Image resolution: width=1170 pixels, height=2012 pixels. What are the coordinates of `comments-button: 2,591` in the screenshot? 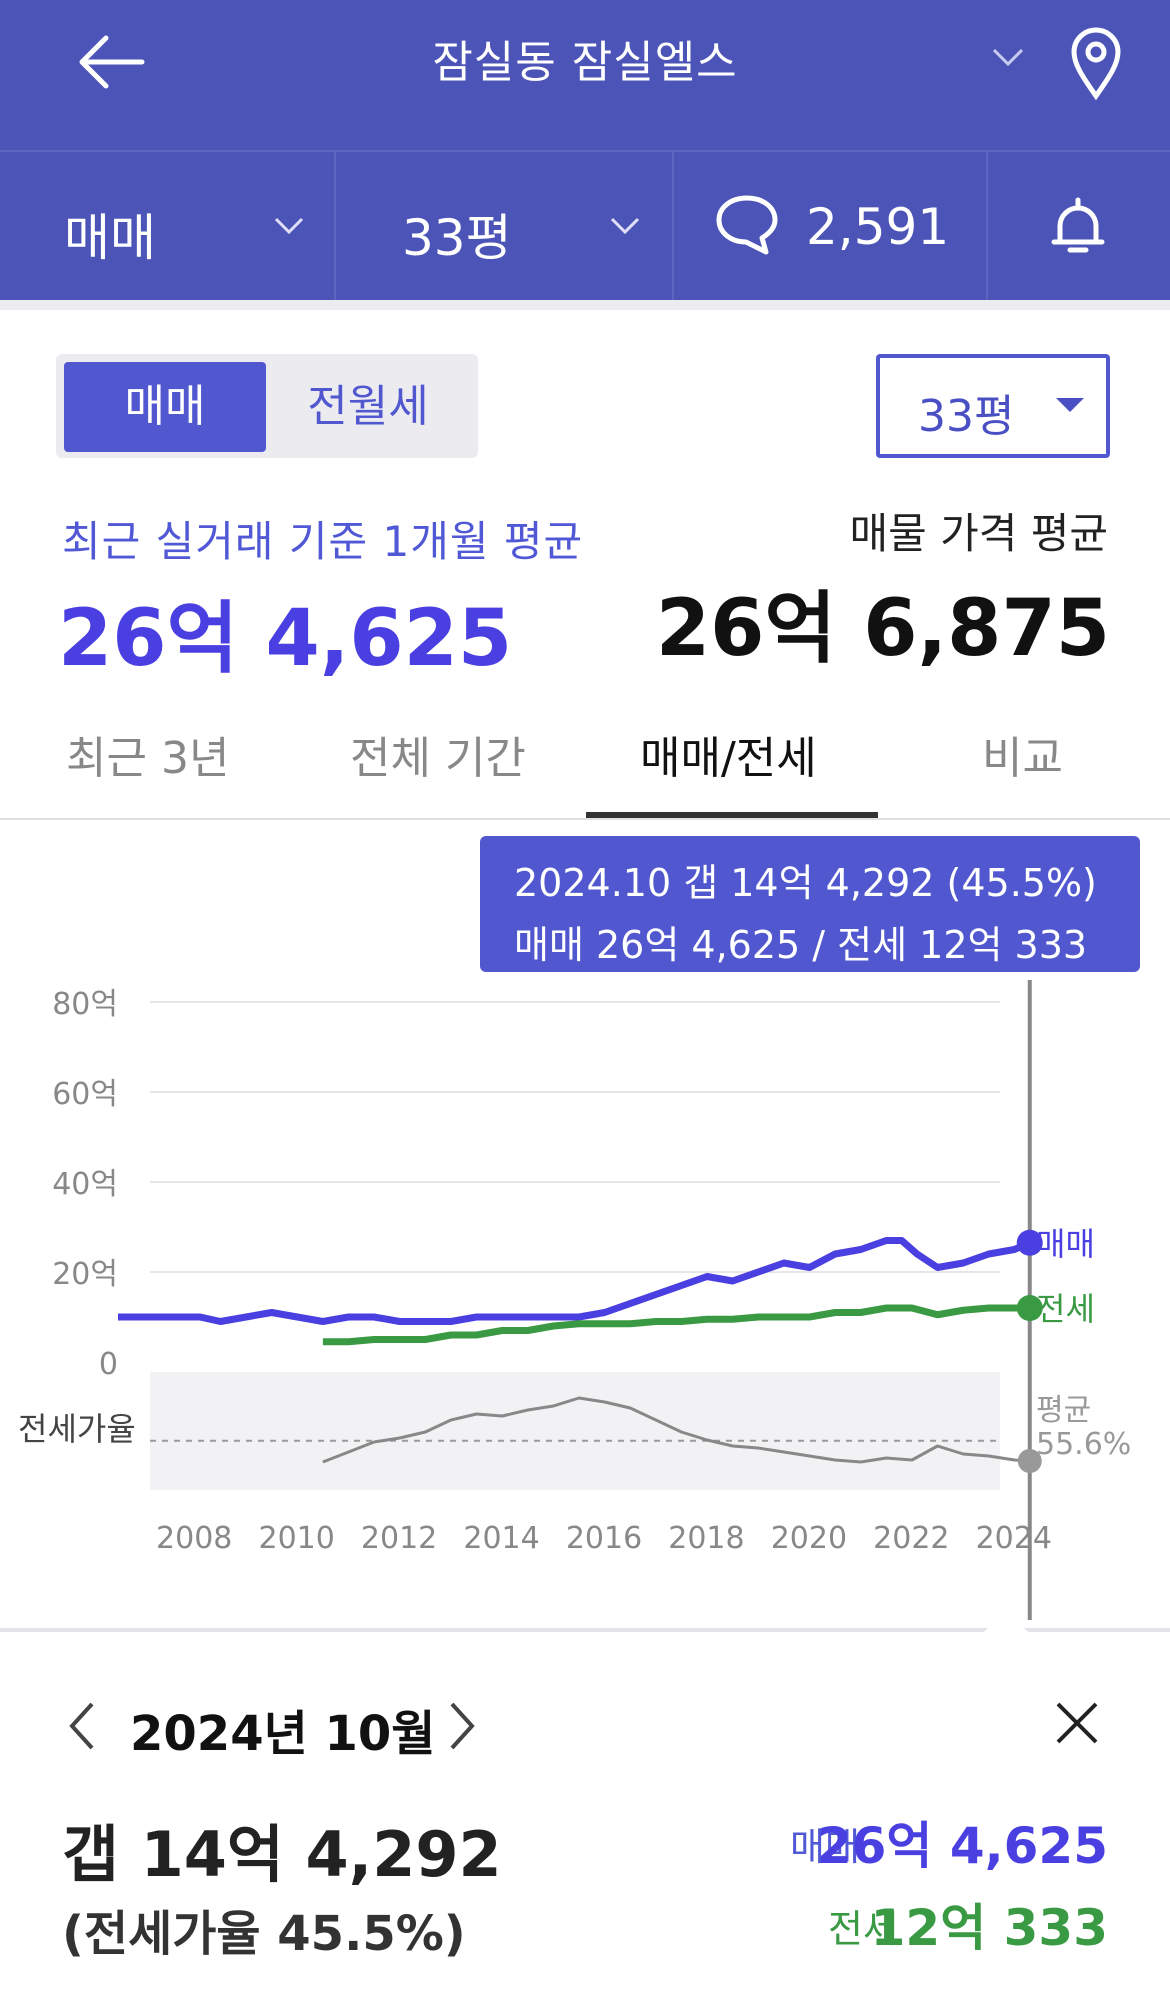 It's located at (831, 227).